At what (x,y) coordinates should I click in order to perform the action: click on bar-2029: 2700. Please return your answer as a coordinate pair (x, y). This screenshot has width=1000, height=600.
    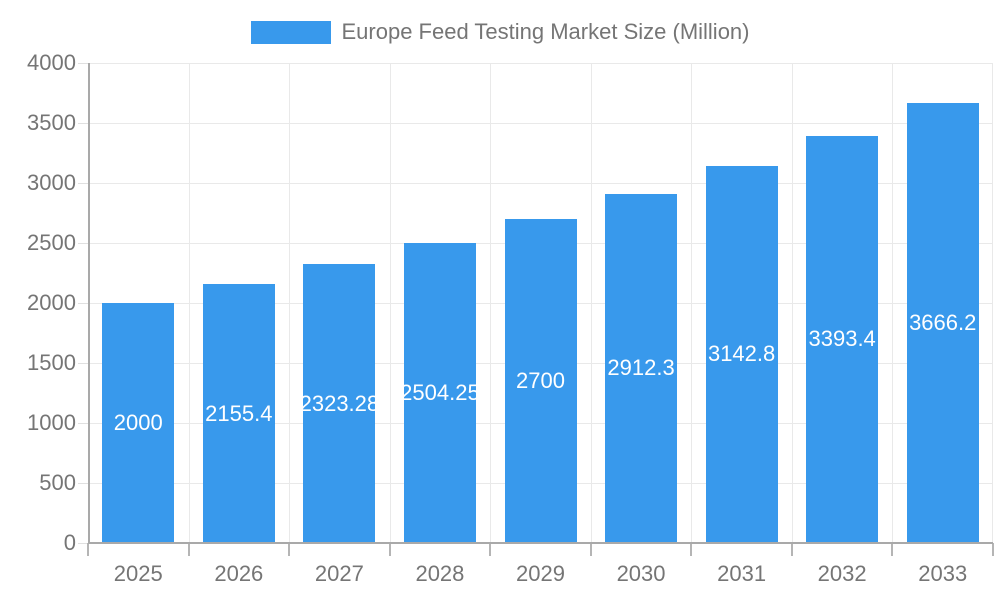
    Looking at the image, I should click on (540, 381).